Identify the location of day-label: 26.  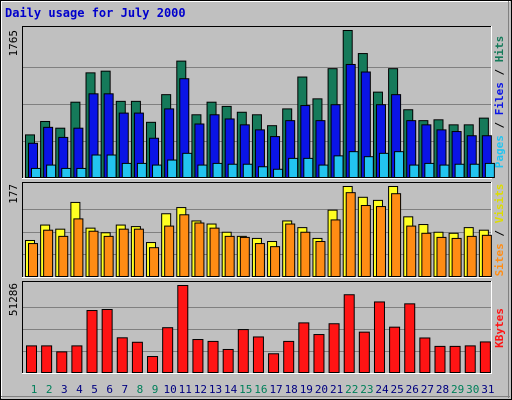
(412, 389).